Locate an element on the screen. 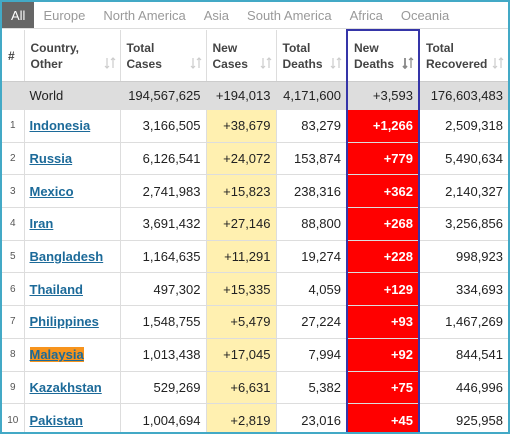  rank: 3 is located at coordinates (13, 191).